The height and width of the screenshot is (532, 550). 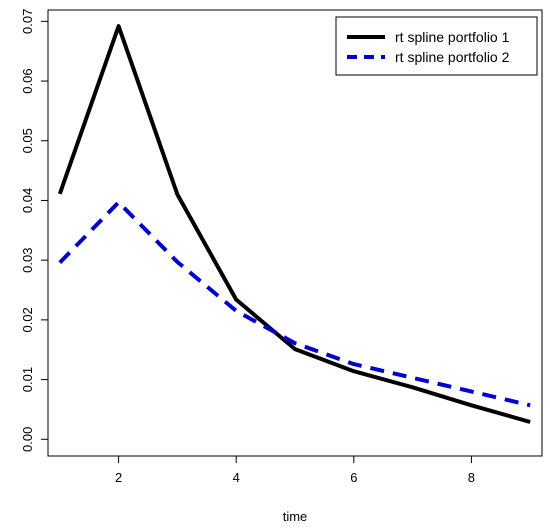 What do you see at coordinates (27, 21) in the screenshot?
I see `y-tick-label: 0.07` at bounding box center [27, 21].